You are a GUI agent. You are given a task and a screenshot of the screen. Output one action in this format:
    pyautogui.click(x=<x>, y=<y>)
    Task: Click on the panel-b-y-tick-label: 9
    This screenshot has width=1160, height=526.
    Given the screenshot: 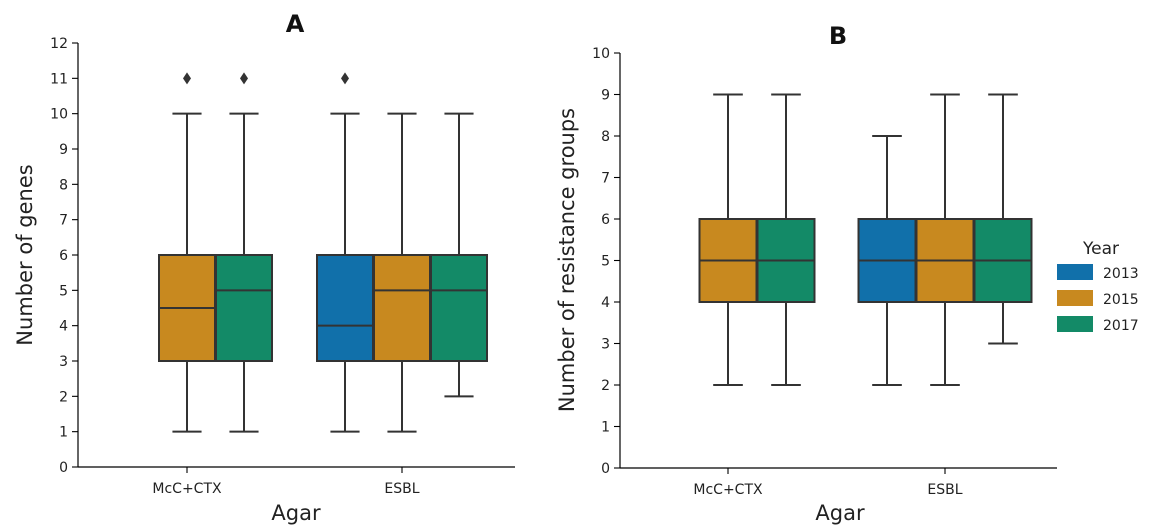 What is the action you would take?
    pyautogui.click(x=605, y=96)
    